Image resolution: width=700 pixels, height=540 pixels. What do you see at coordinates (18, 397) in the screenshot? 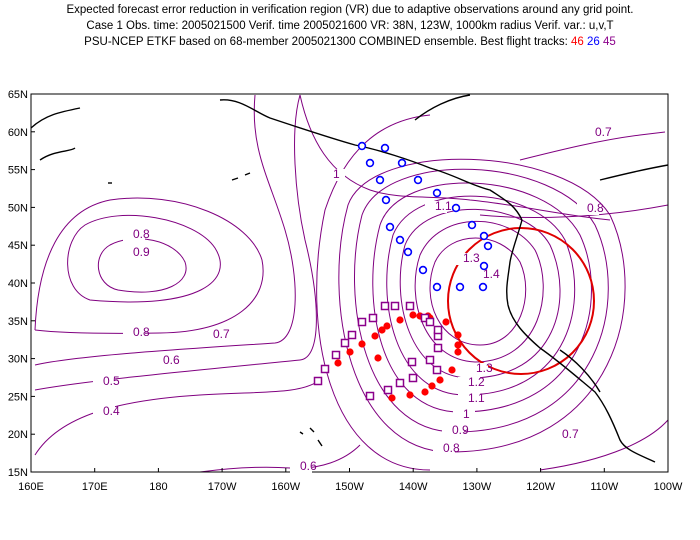
I see `y-tick-label: 25N` at bounding box center [18, 397].